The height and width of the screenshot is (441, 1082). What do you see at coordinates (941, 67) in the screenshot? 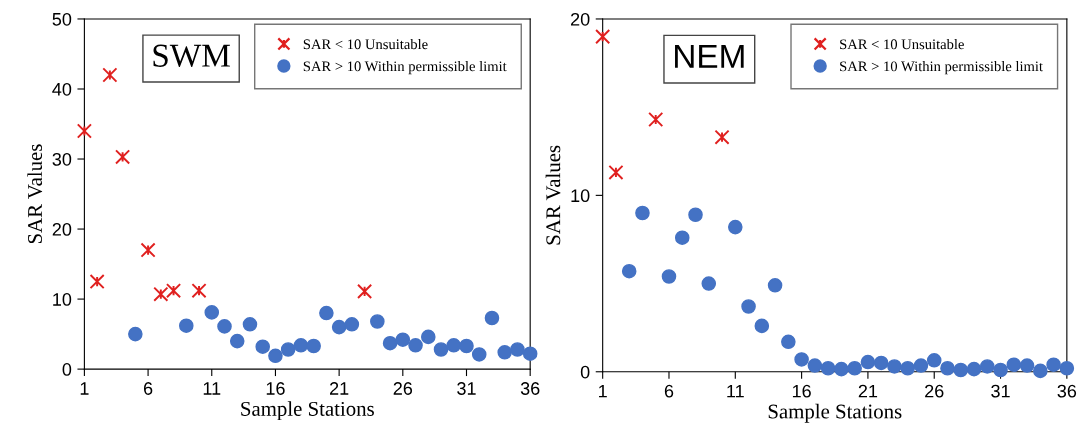
I see `legend-label: SAR > 10 Within permissible limit` at bounding box center [941, 67].